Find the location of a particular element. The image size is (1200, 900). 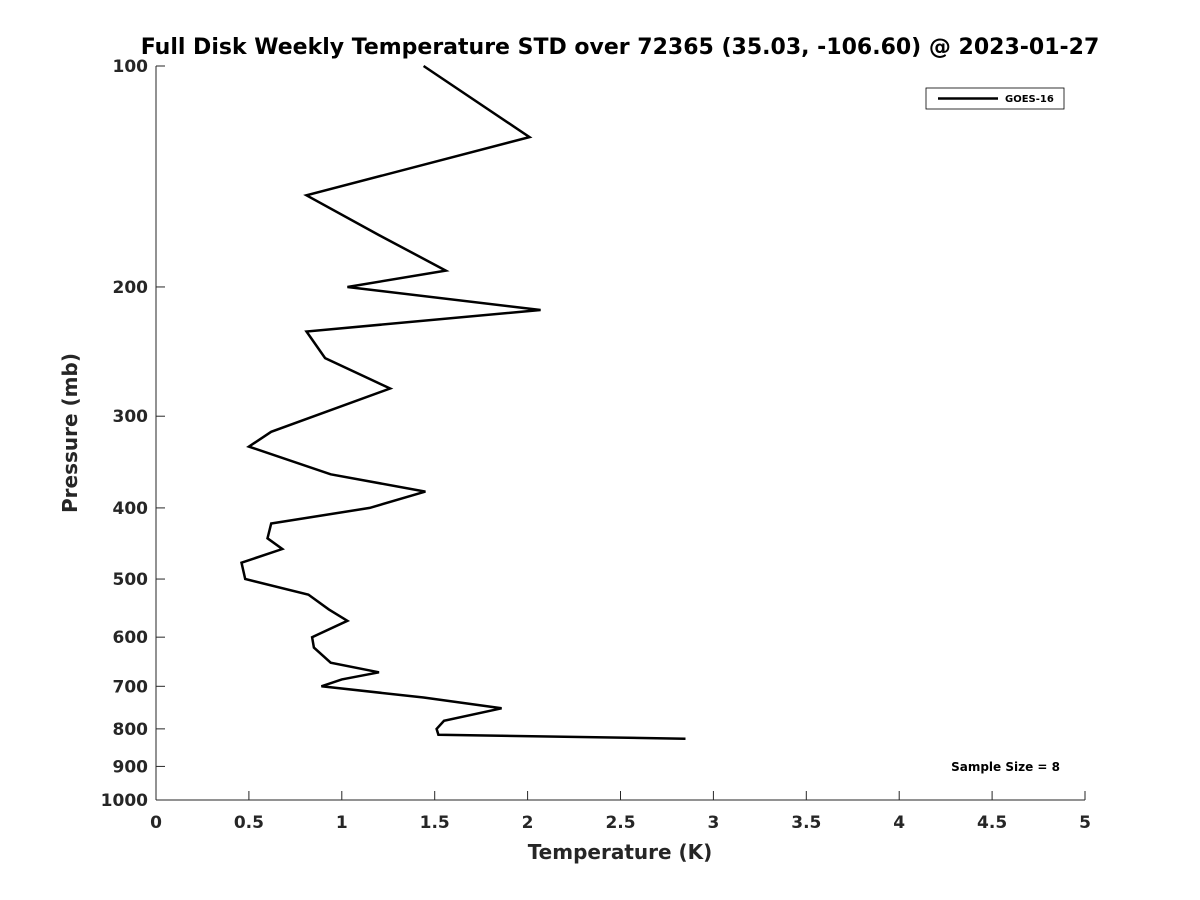

y-tick-label: 600 is located at coordinates (131, 638).